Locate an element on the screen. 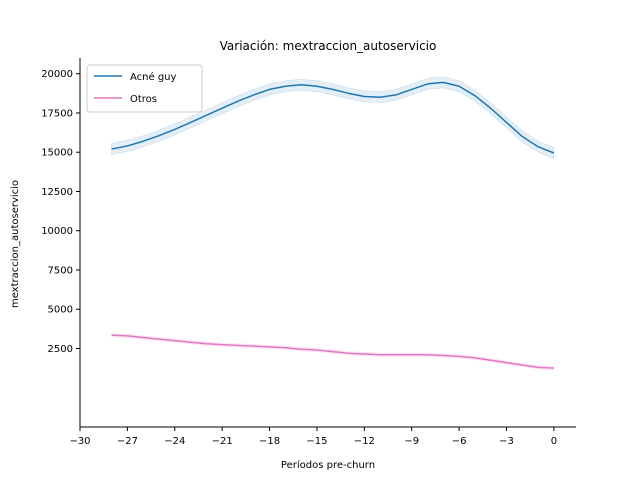  x-tick-label: −27 is located at coordinates (127, 441).